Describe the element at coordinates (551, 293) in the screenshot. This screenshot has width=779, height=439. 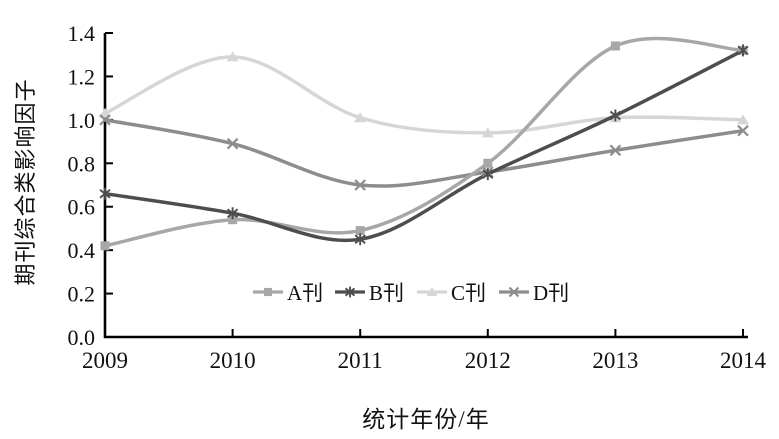
I see `legend-label: D刊` at that location.